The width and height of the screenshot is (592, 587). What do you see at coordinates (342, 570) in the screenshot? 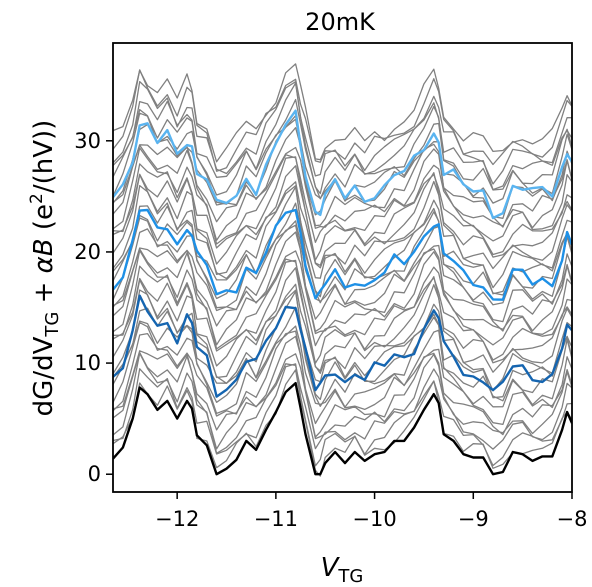
I see `x-axis-label: VTG` at bounding box center [342, 570].